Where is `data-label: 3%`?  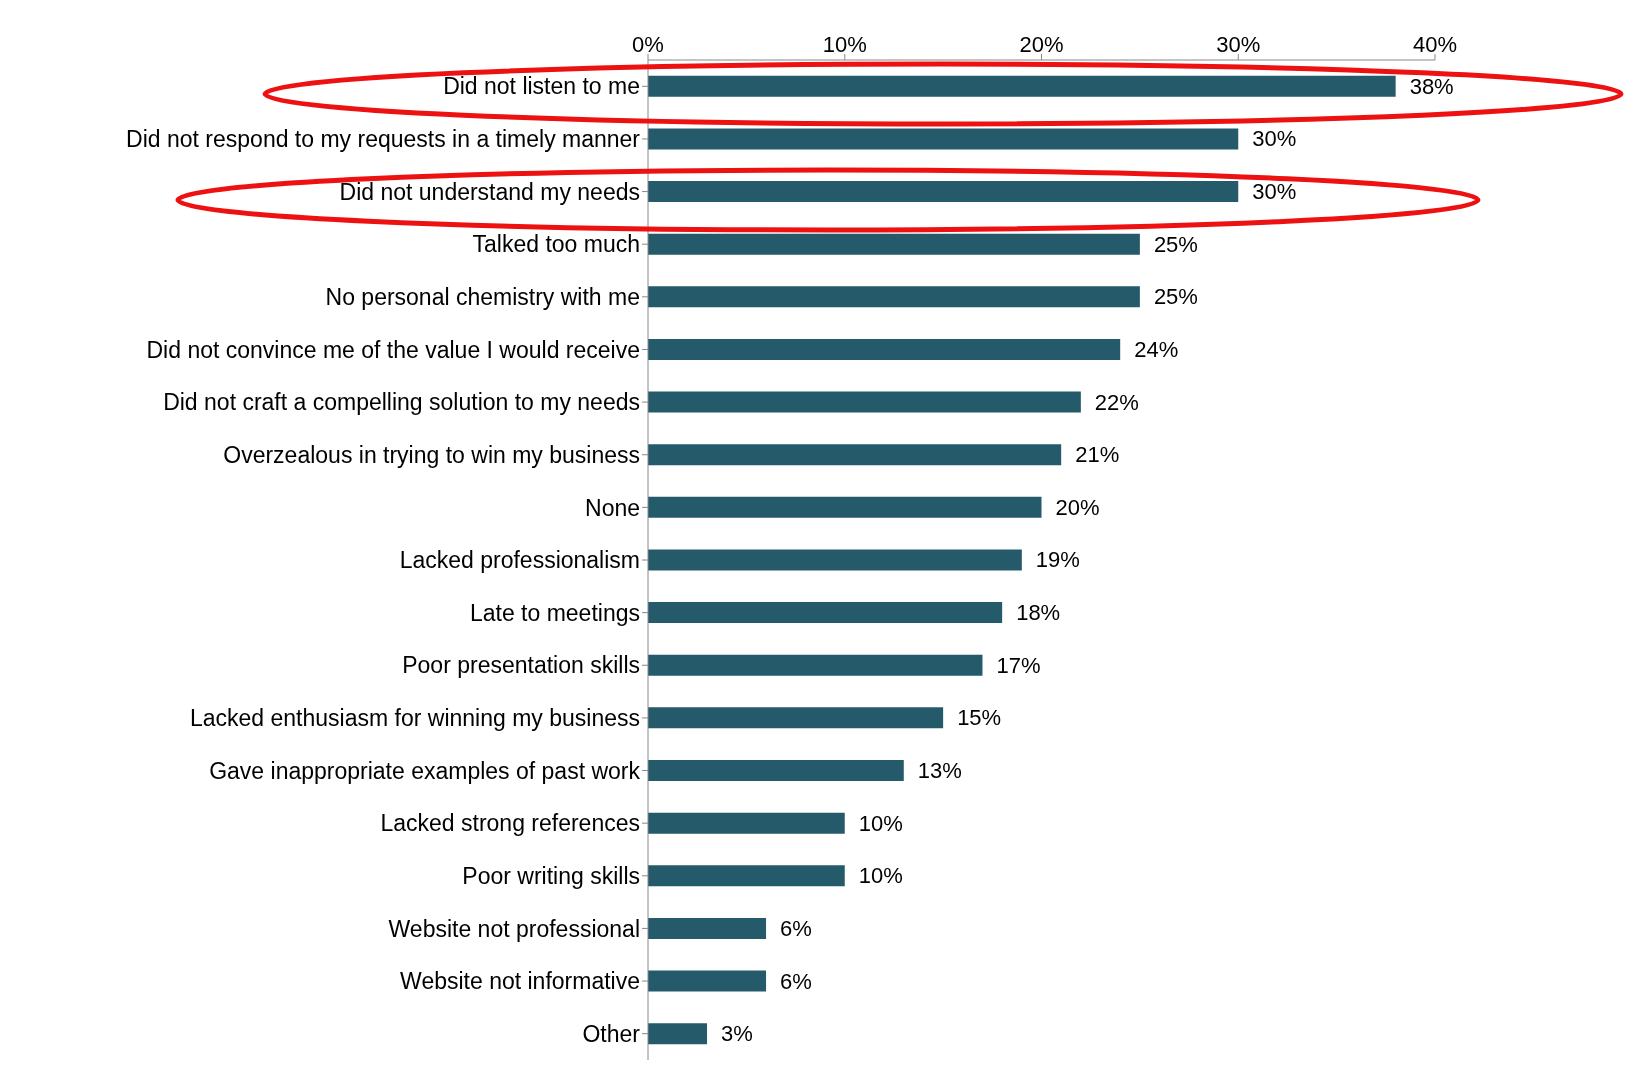 data-label: 3% is located at coordinates (737, 1034).